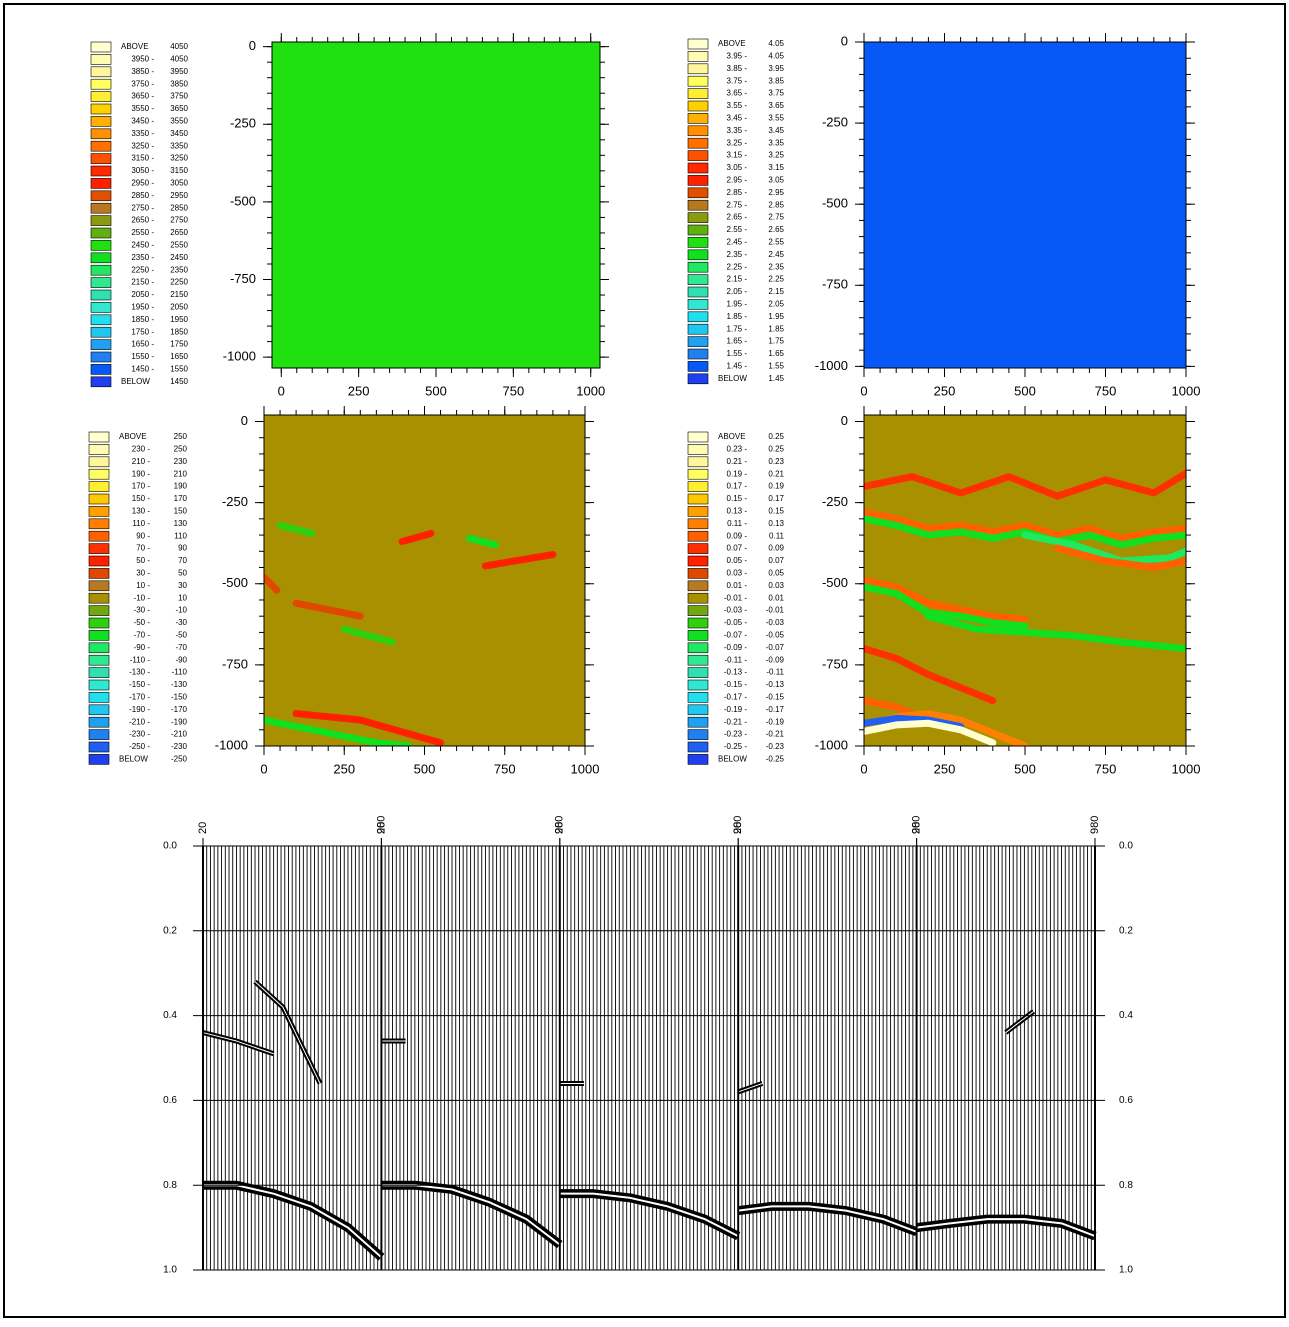 The image size is (1289, 1327). What do you see at coordinates (775, 721) in the screenshot?
I see `legend-to: -0.19` at bounding box center [775, 721].